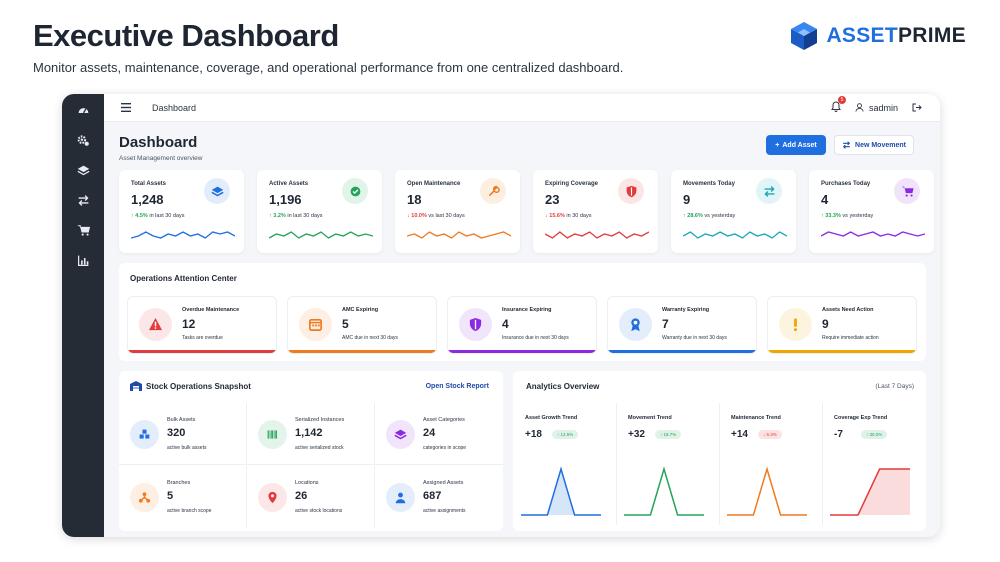  Describe the element at coordinates (795, 324) in the screenshot. I see `exclamation-icon` at that location.